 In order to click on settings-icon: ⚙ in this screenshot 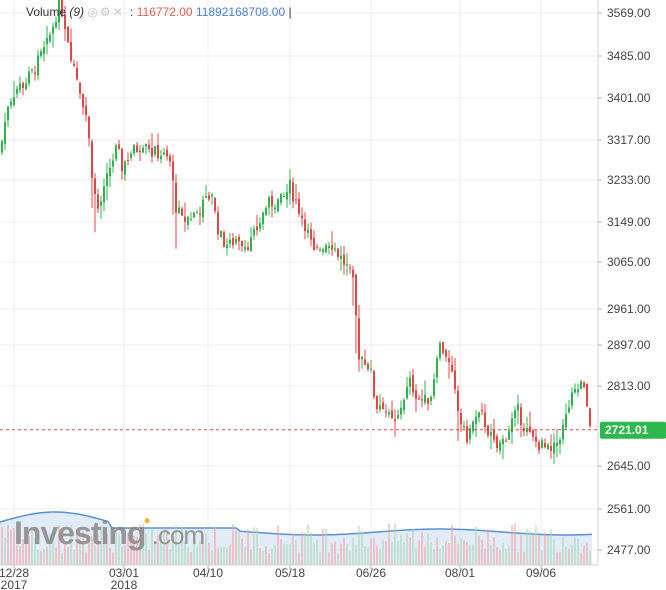, I will do `click(106, 12)`.